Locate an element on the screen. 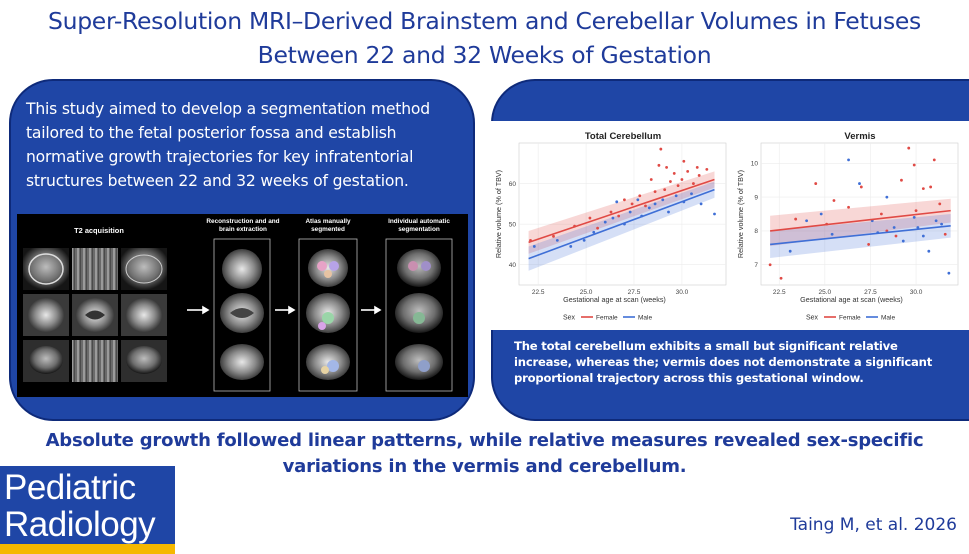 The image size is (969, 554). t2-acquisition-grid is located at coordinates (95, 315).